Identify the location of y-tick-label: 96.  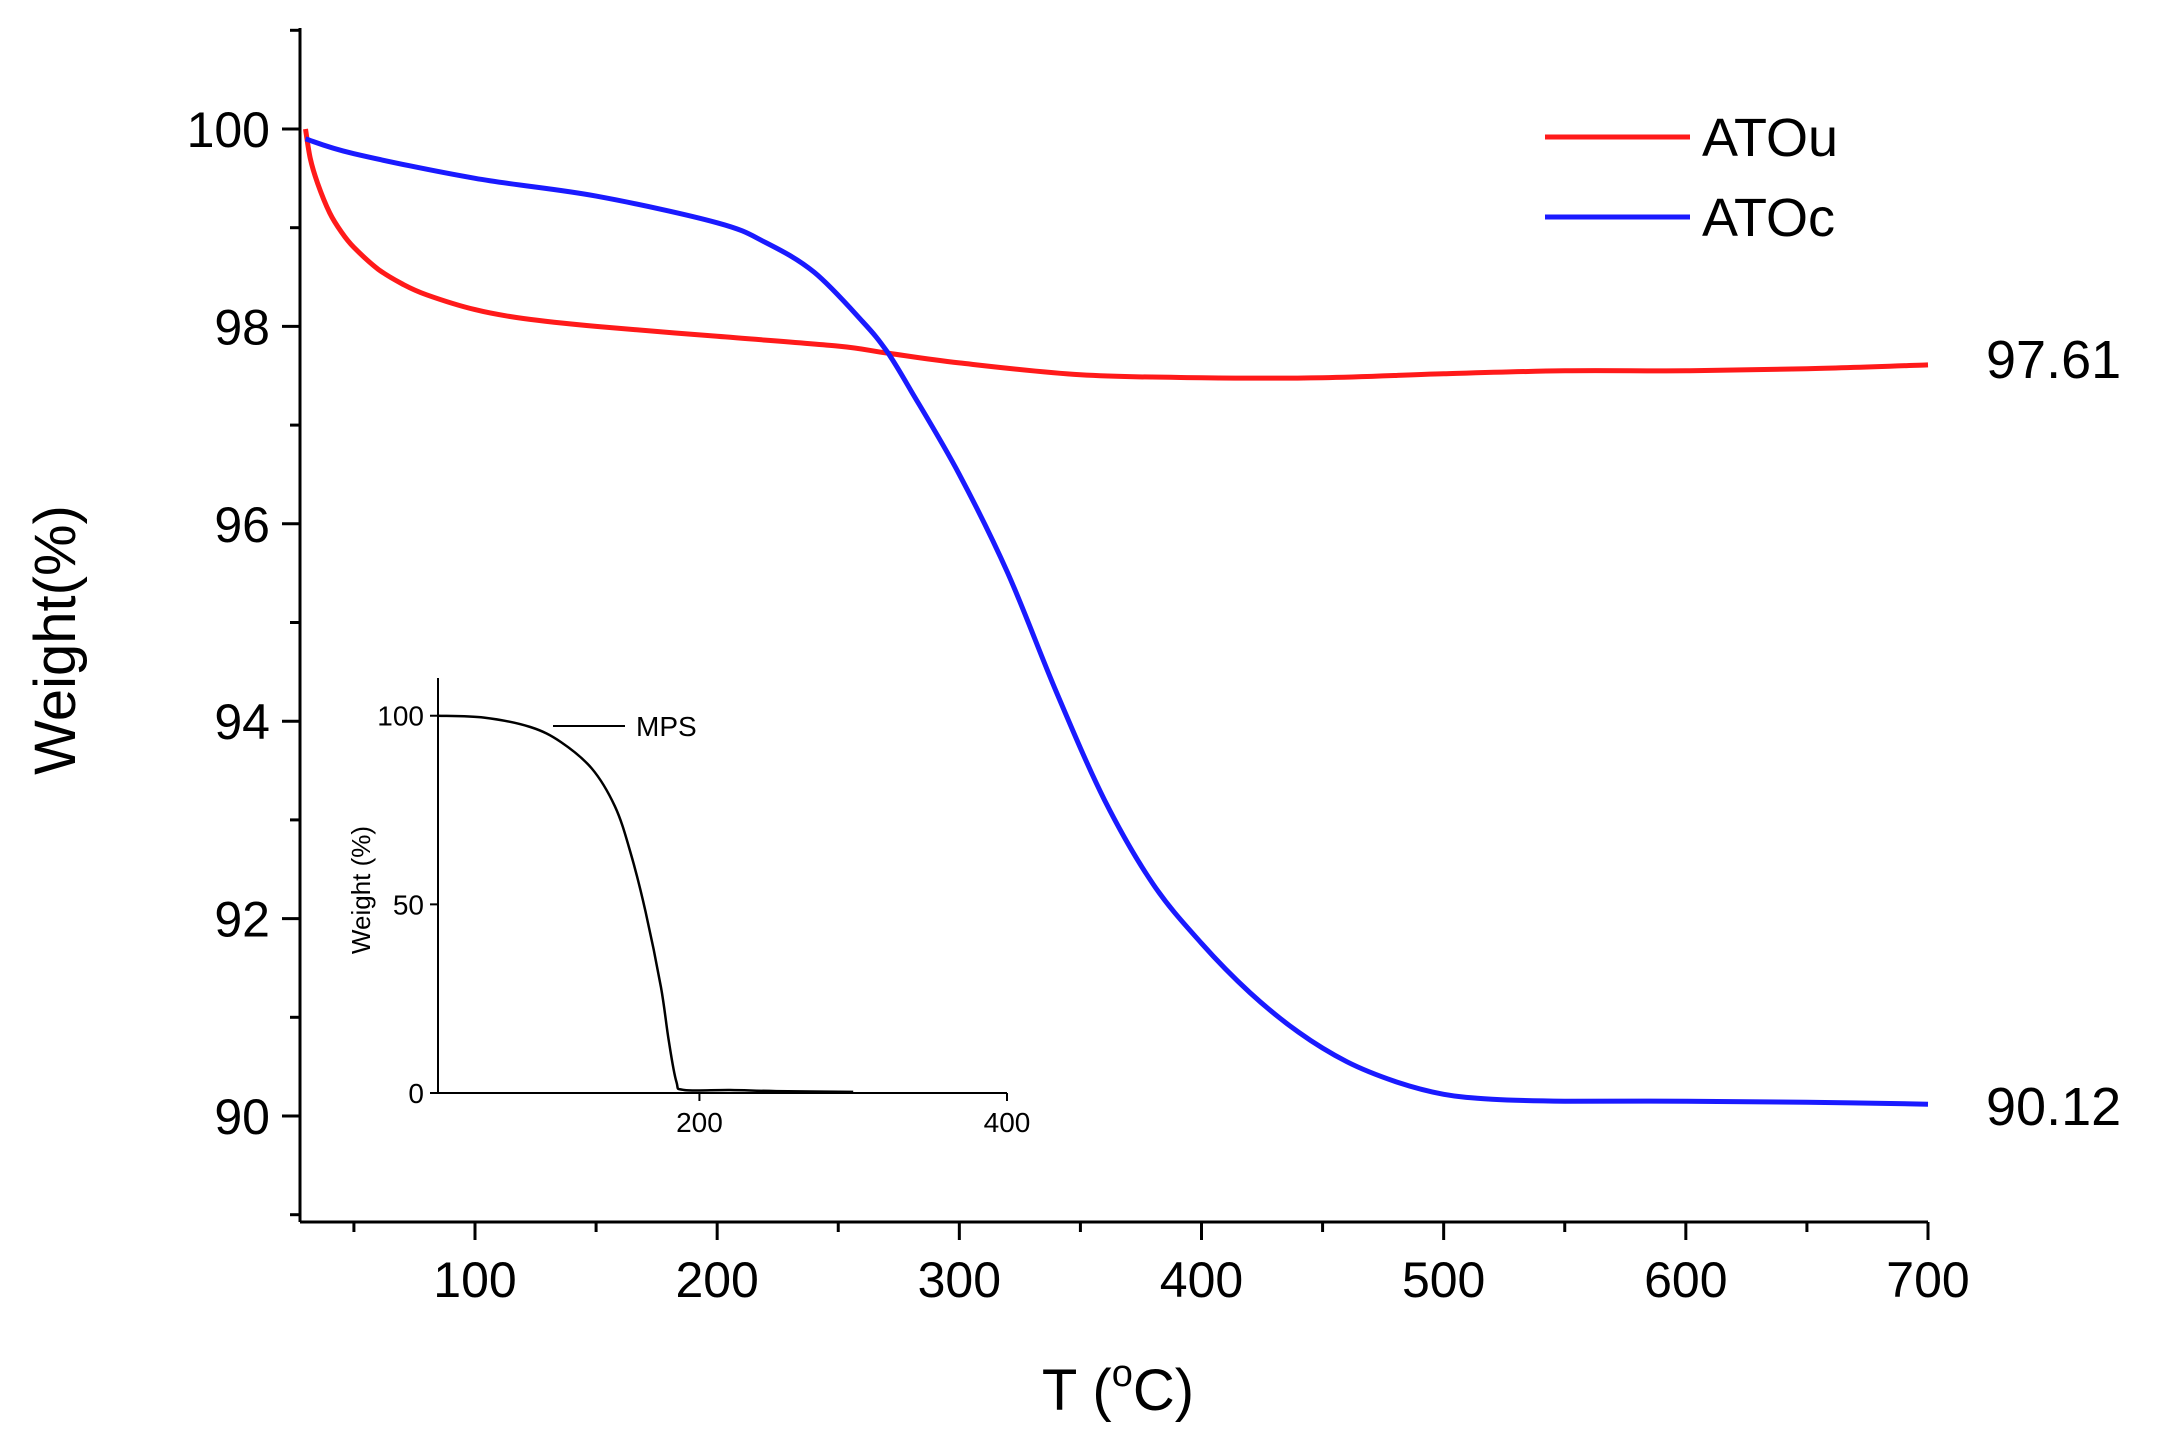
(242, 525).